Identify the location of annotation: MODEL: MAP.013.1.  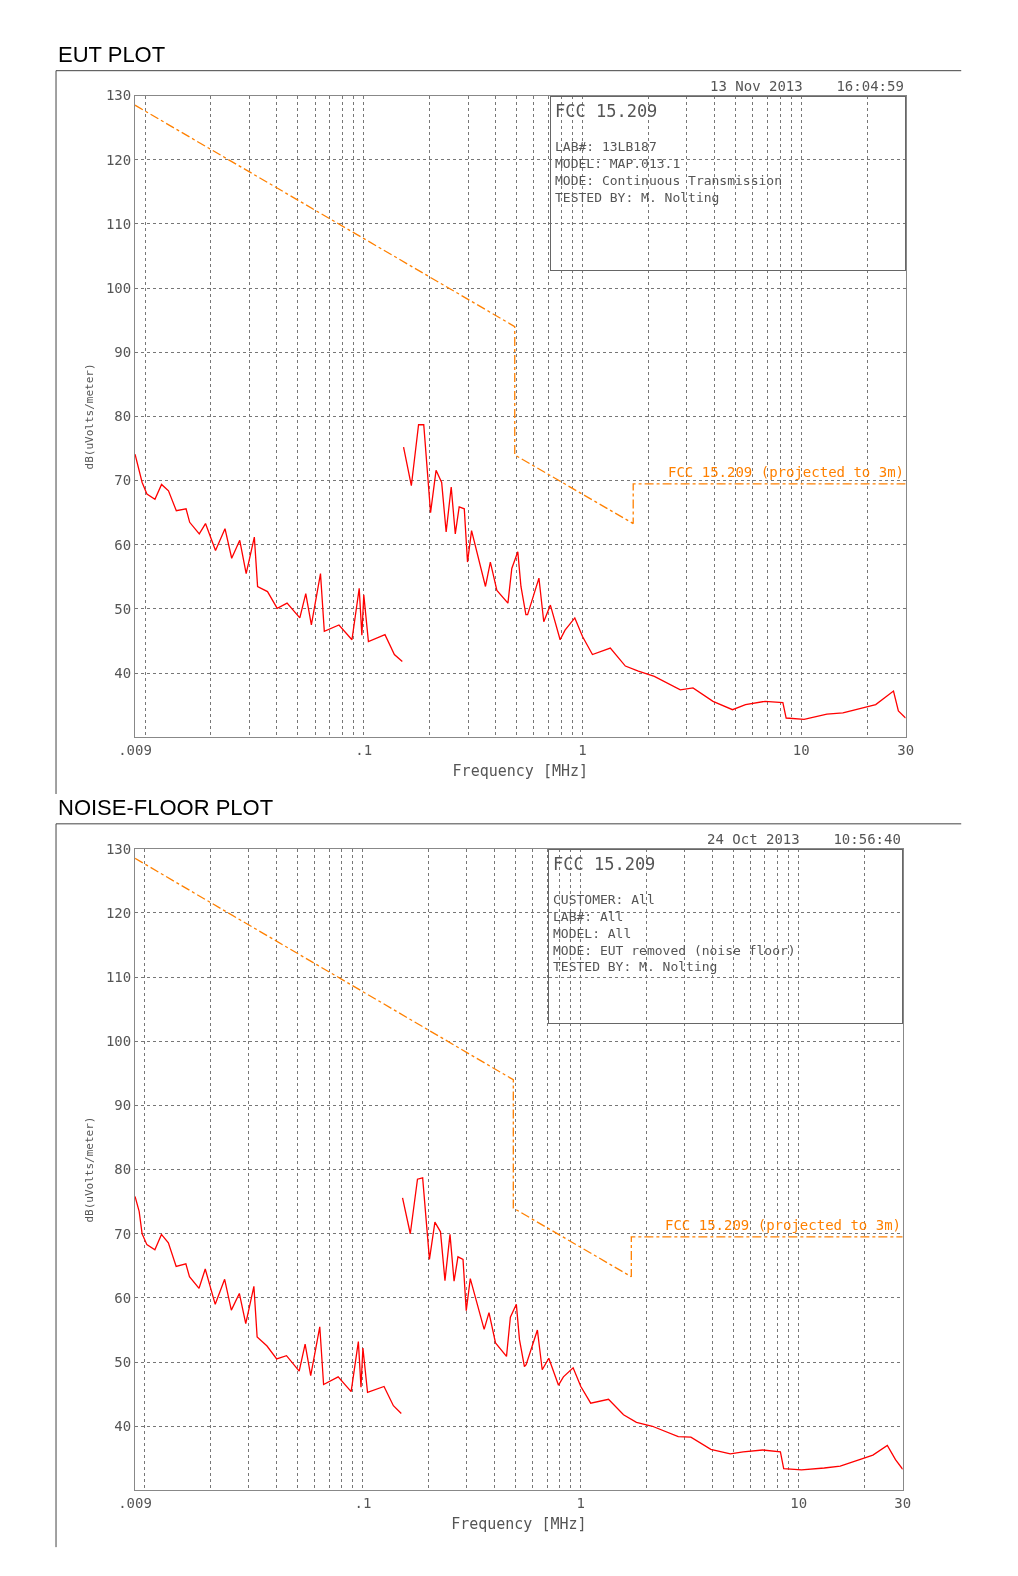
(618, 163).